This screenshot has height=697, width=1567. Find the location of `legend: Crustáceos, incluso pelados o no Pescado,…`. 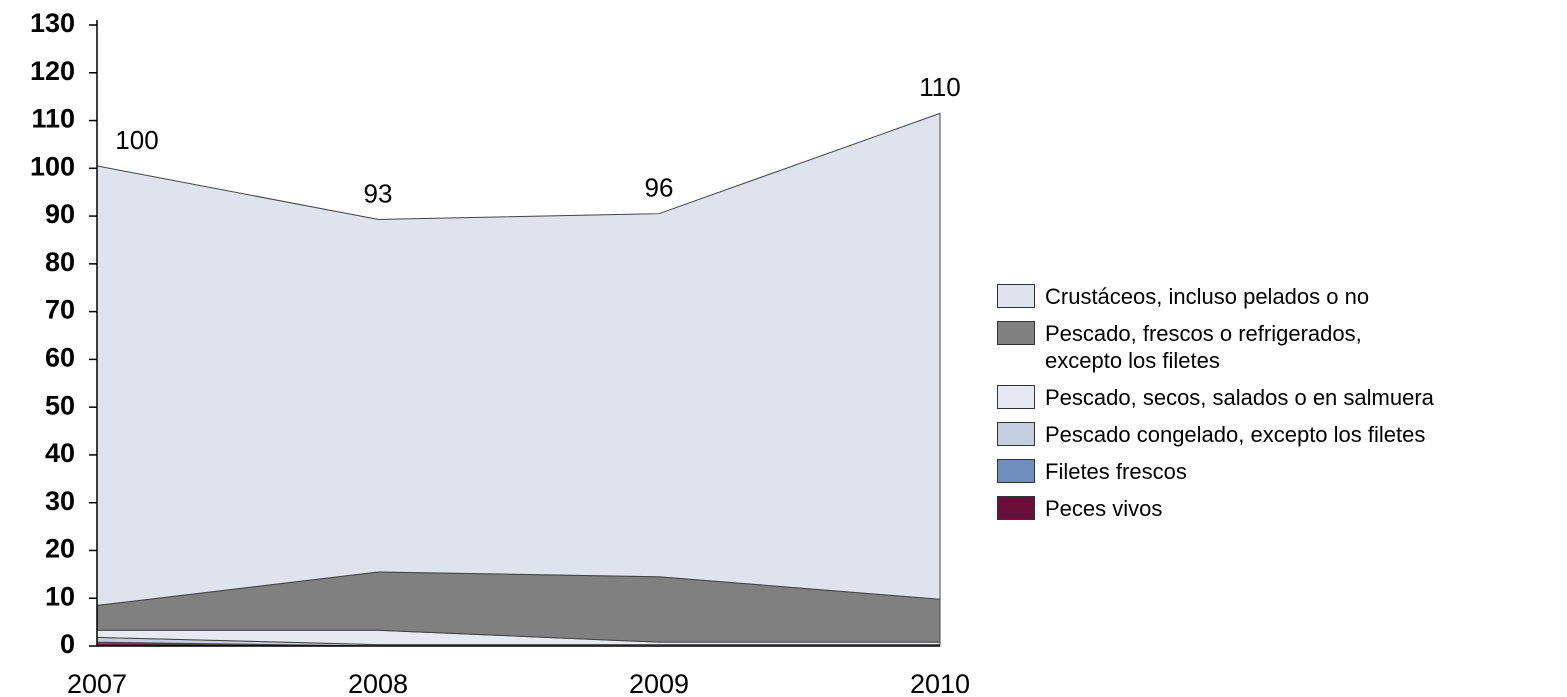

legend: Crustáceos, incluso pelados o no Pescado,… is located at coordinates (1279, 407).